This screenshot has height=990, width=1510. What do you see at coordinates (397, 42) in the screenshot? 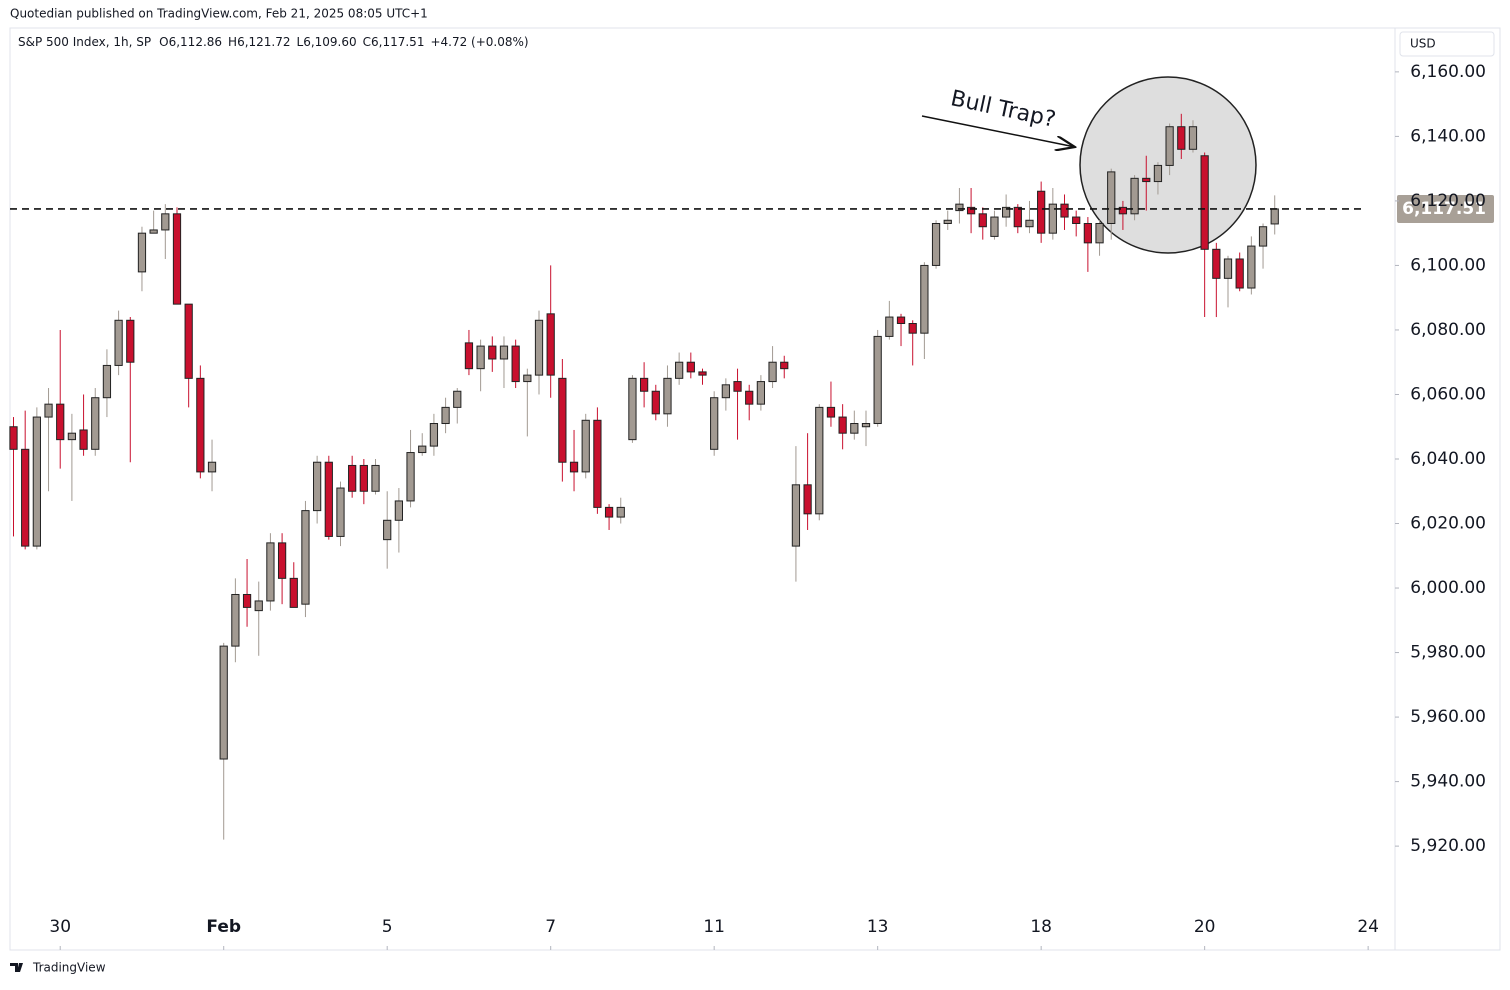
I see `legend-value: 6,117.51` at bounding box center [397, 42].